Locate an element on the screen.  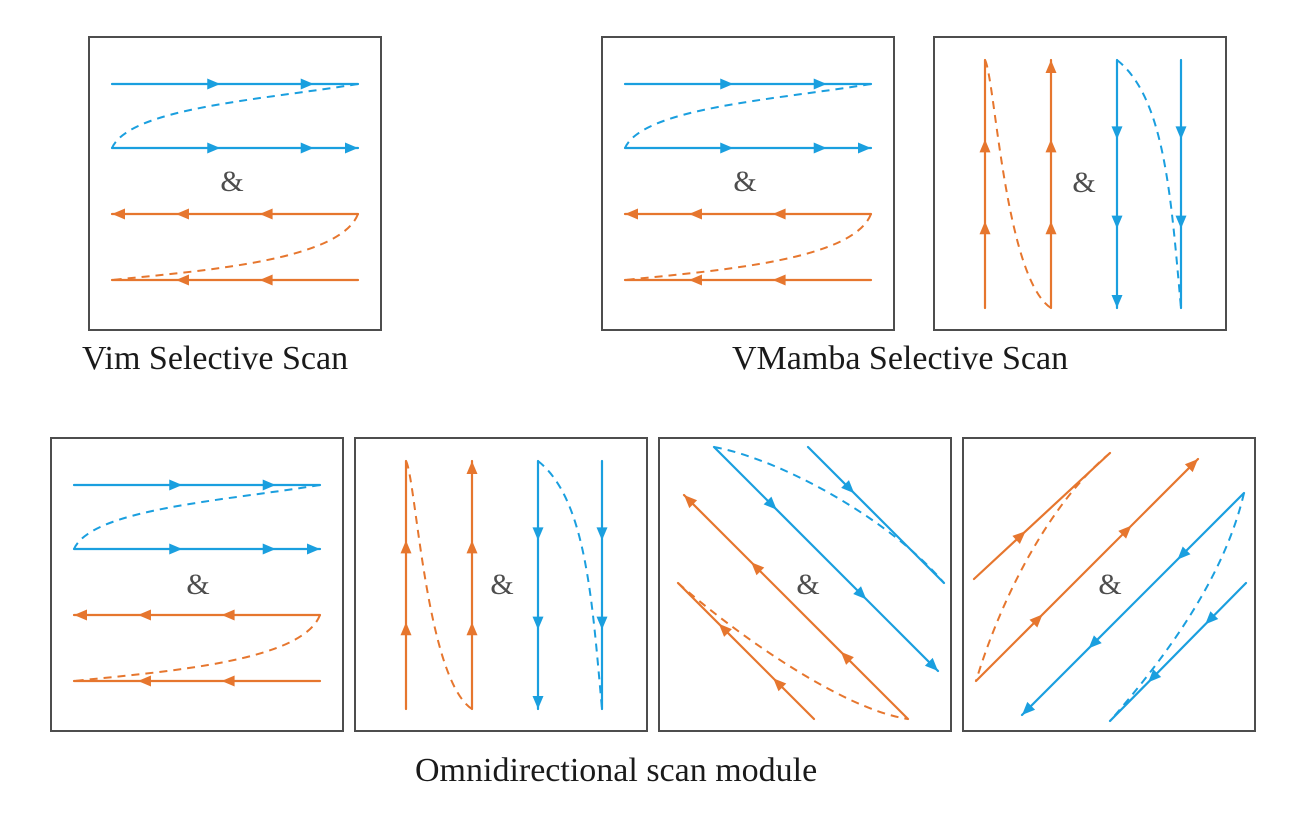
vmamba-caption: VMamba Selective Scan is located at coordinates (900, 358).